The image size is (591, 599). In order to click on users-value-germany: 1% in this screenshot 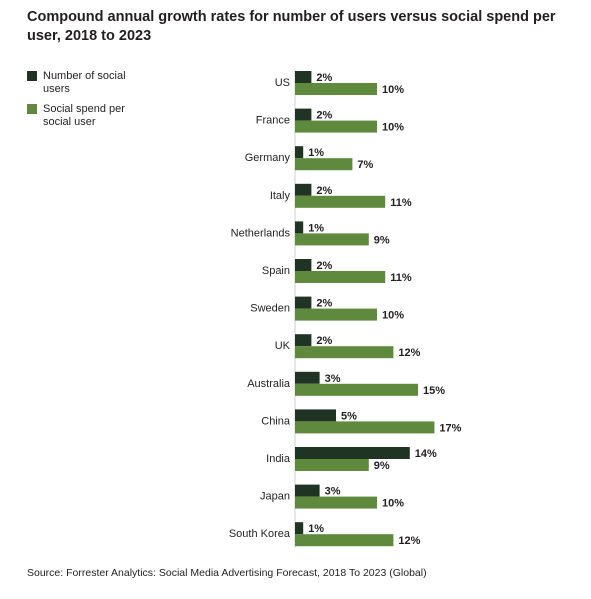, I will do `click(316, 153)`.